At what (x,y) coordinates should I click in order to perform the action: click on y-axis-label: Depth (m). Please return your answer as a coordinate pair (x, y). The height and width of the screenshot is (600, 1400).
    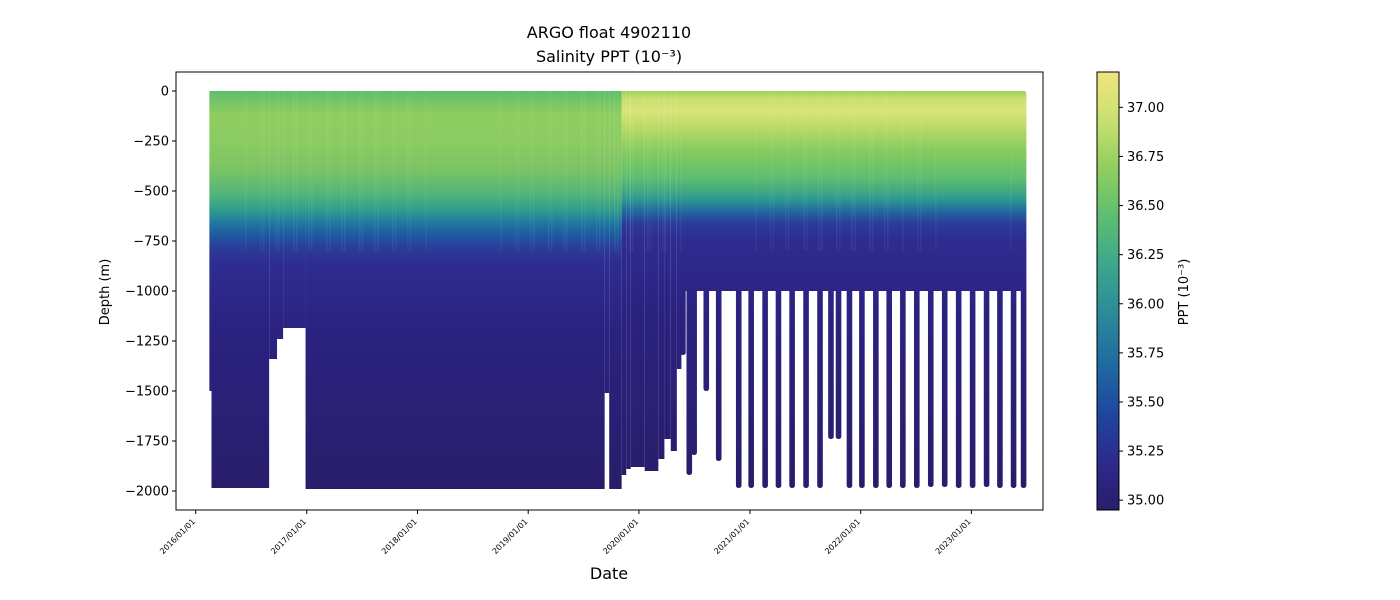
    Looking at the image, I should click on (105, 292).